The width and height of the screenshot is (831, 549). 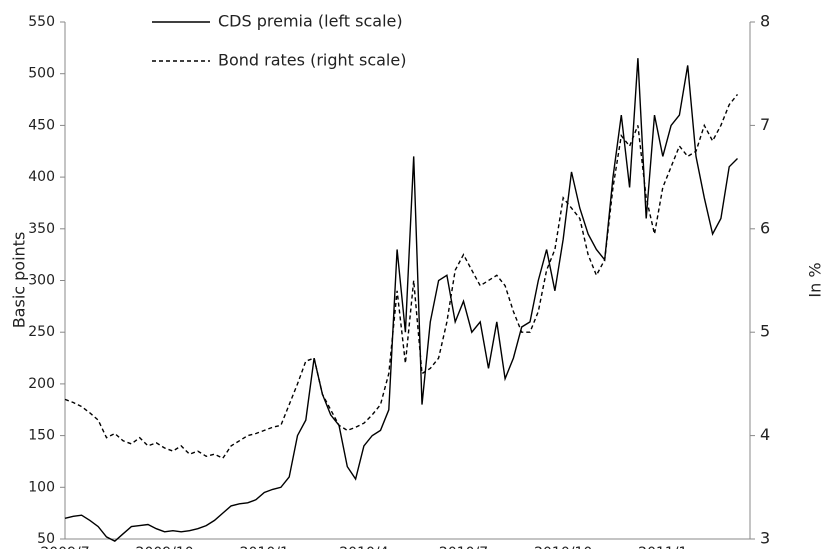 What do you see at coordinates (563, 547) in the screenshot?
I see `x-tick-label: 2010/10` at bounding box center [563, 547].